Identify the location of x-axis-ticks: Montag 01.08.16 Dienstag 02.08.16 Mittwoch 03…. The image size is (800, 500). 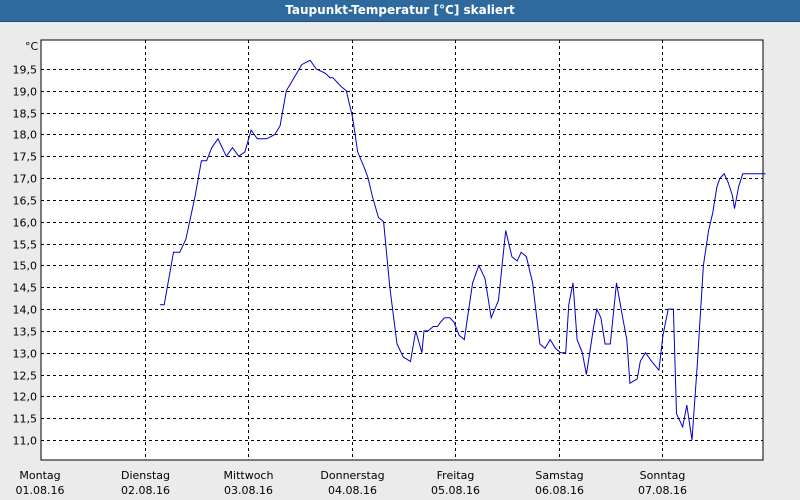
(351, 483).